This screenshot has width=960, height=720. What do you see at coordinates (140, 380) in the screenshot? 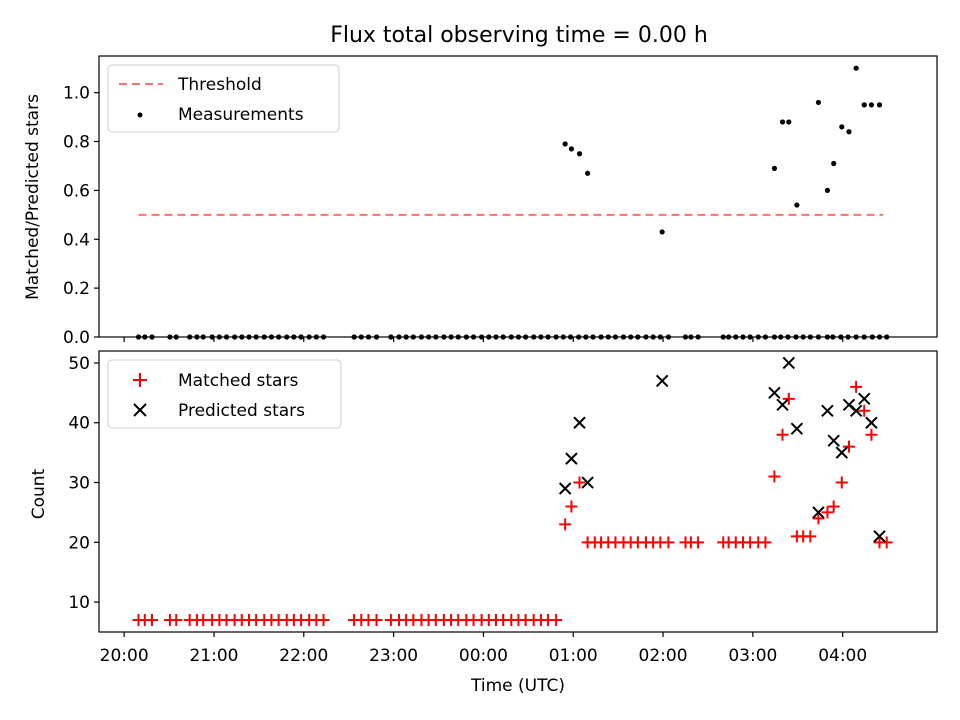
I see `legend-matched-swatch` at bounding box center [140, 380].